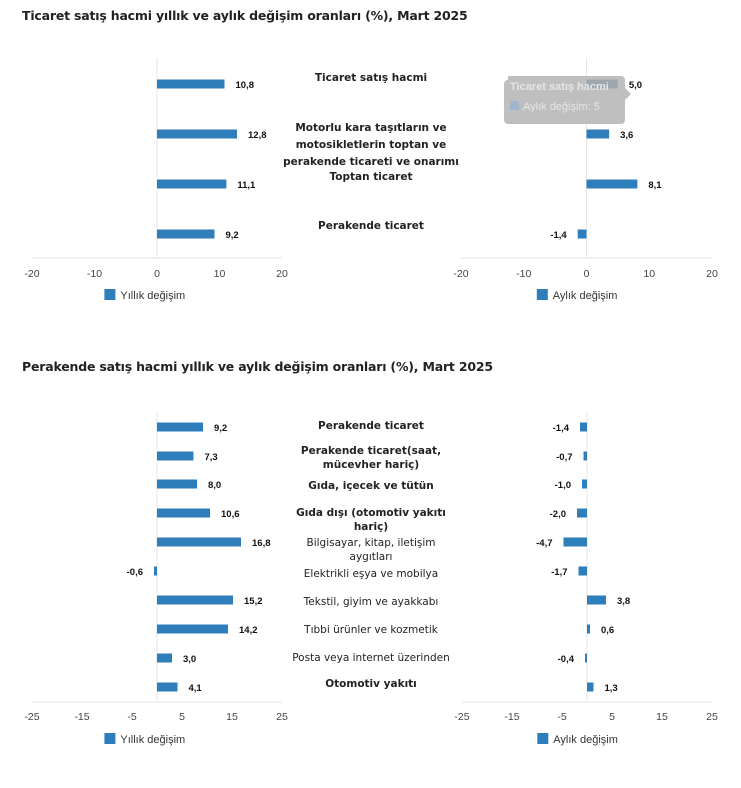  I want to click on chart-2-panel-1-data-label: 16,8, so click(261, 543).